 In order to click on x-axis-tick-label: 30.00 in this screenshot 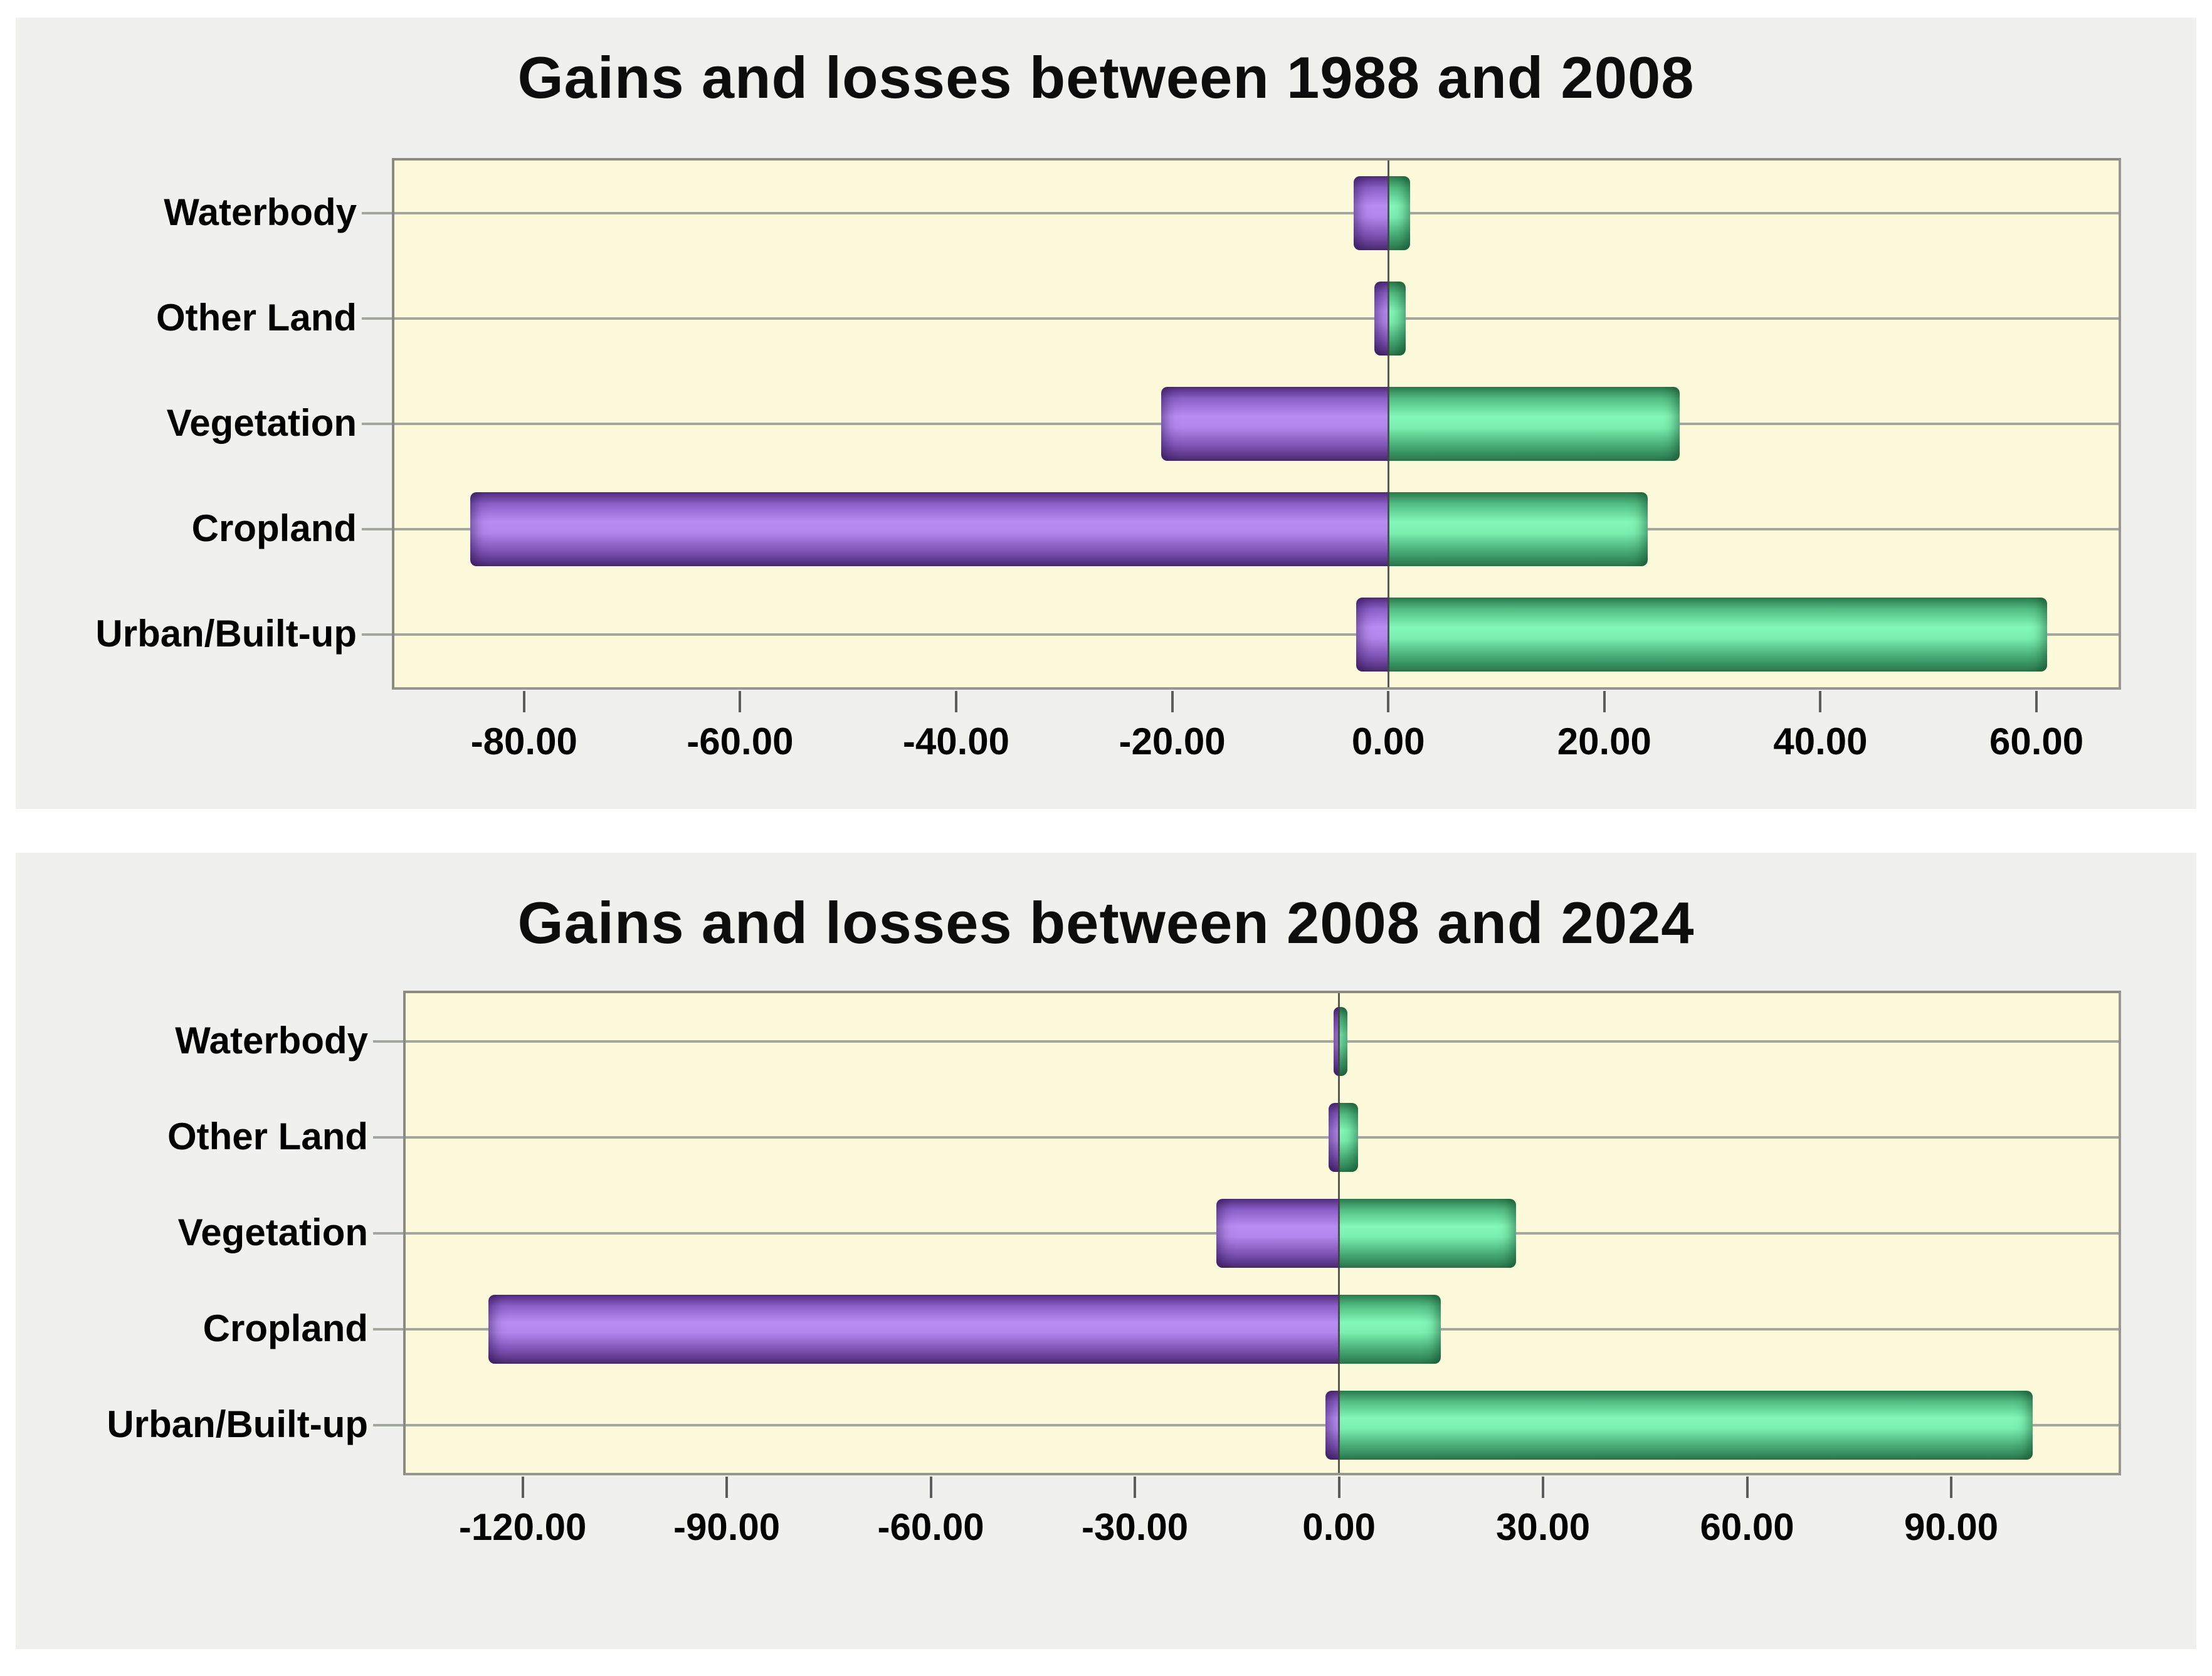, I will do `click(1543, 1527)`.